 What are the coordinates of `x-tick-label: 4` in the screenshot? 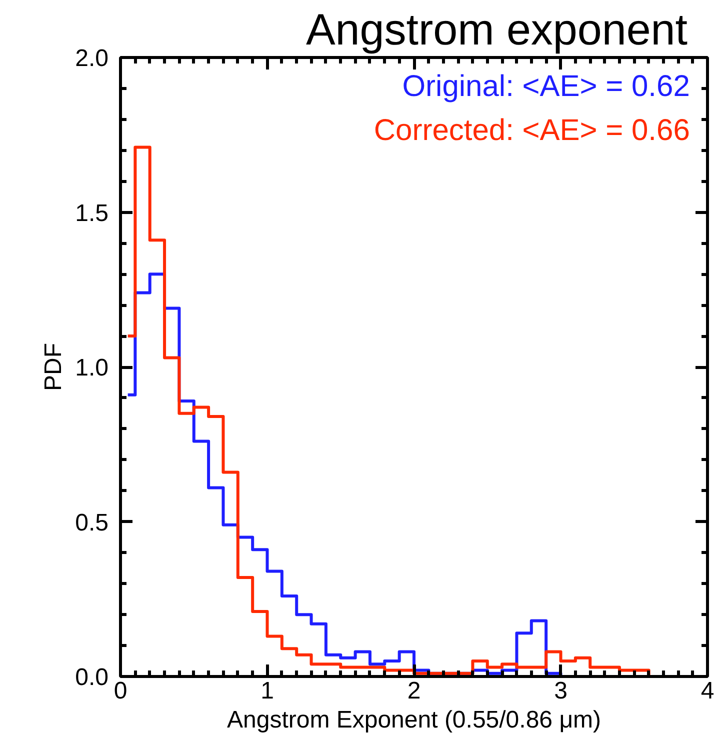 It's located at (707, 691).